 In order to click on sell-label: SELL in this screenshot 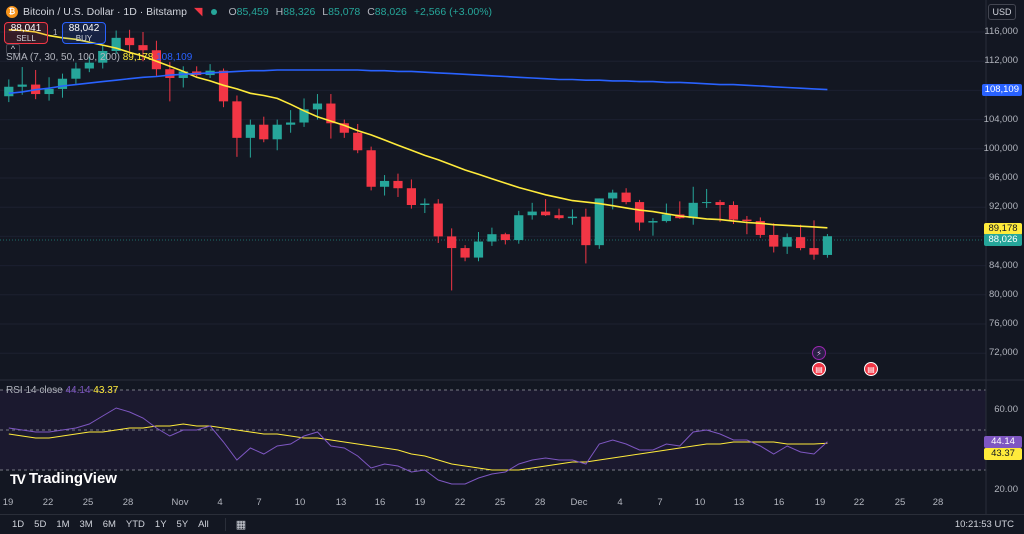, I will do `click(26, 38)`.